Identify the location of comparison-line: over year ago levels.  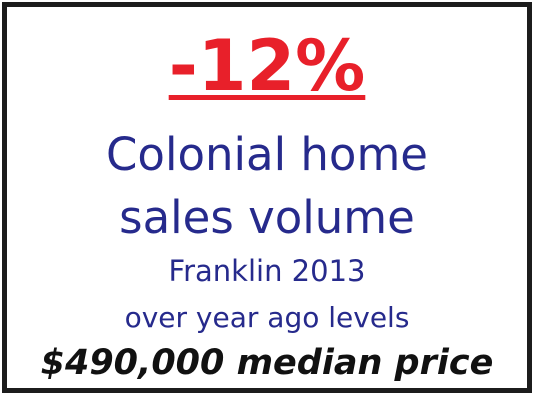
(267, 317).